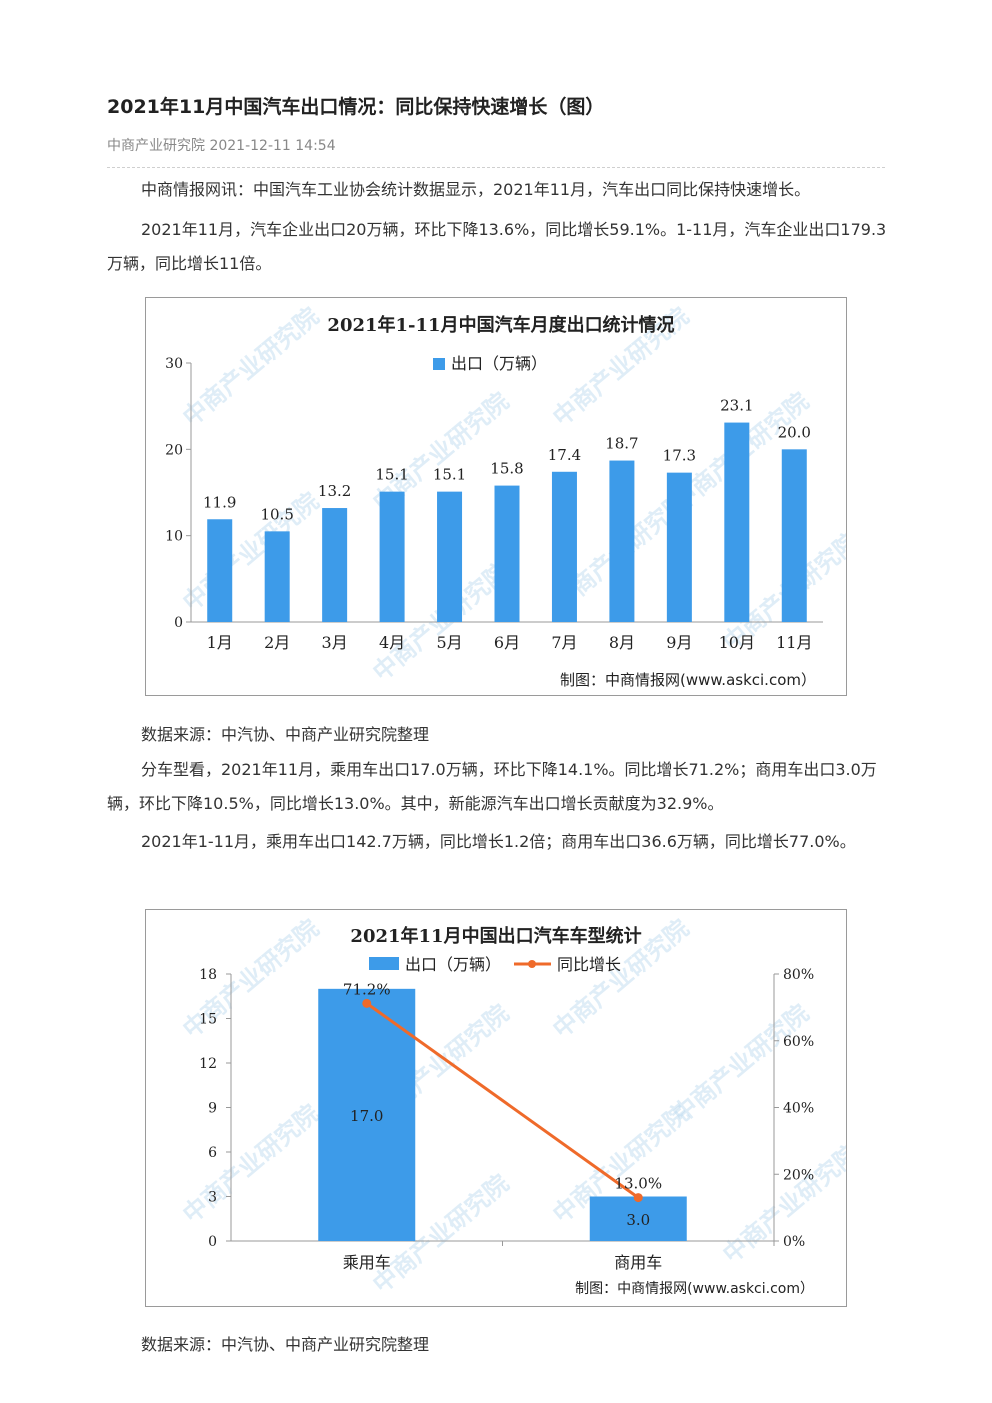 The image size is (992, 1403). I want to click on bar-value-label: 20.0, so click(794, 432).